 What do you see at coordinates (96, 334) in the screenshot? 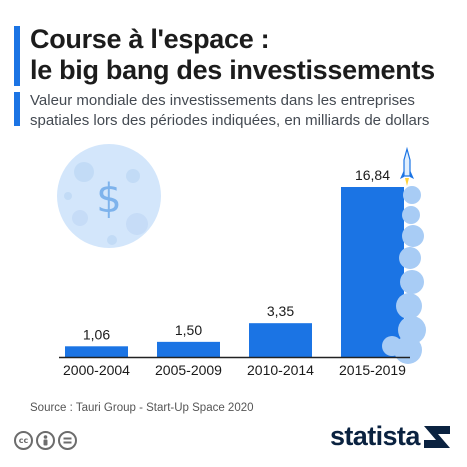
I see `value-label: 1,06` at bounding box center [96, 334].